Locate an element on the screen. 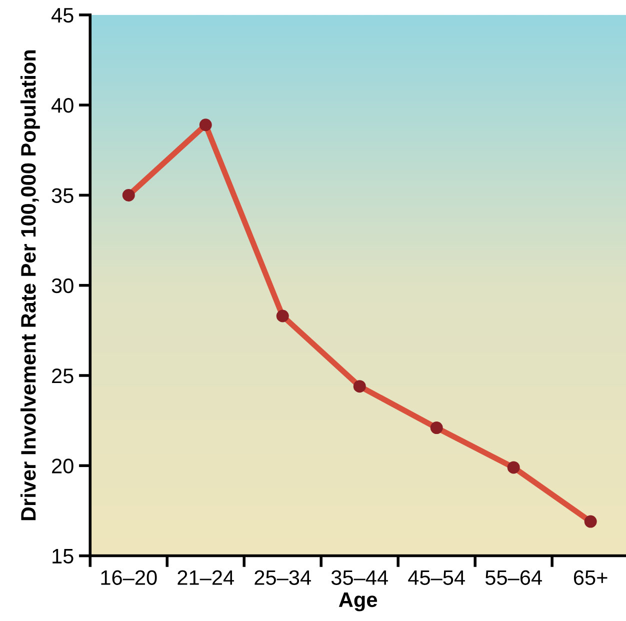  y-tick-label: 45 is located at coordinates (62, 15).